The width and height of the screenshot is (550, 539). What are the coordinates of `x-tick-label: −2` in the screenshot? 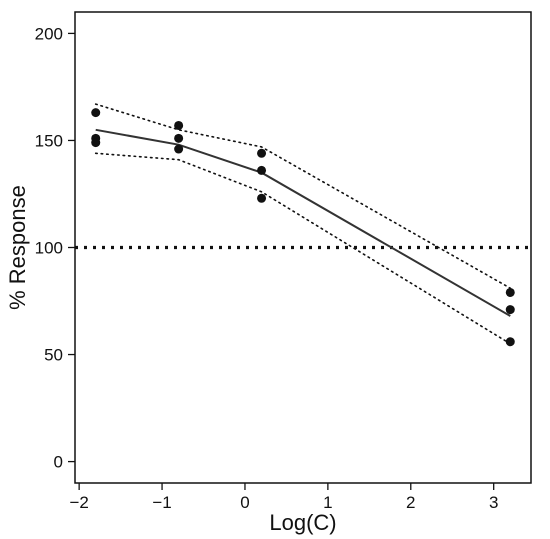 It's located at (78, 502).